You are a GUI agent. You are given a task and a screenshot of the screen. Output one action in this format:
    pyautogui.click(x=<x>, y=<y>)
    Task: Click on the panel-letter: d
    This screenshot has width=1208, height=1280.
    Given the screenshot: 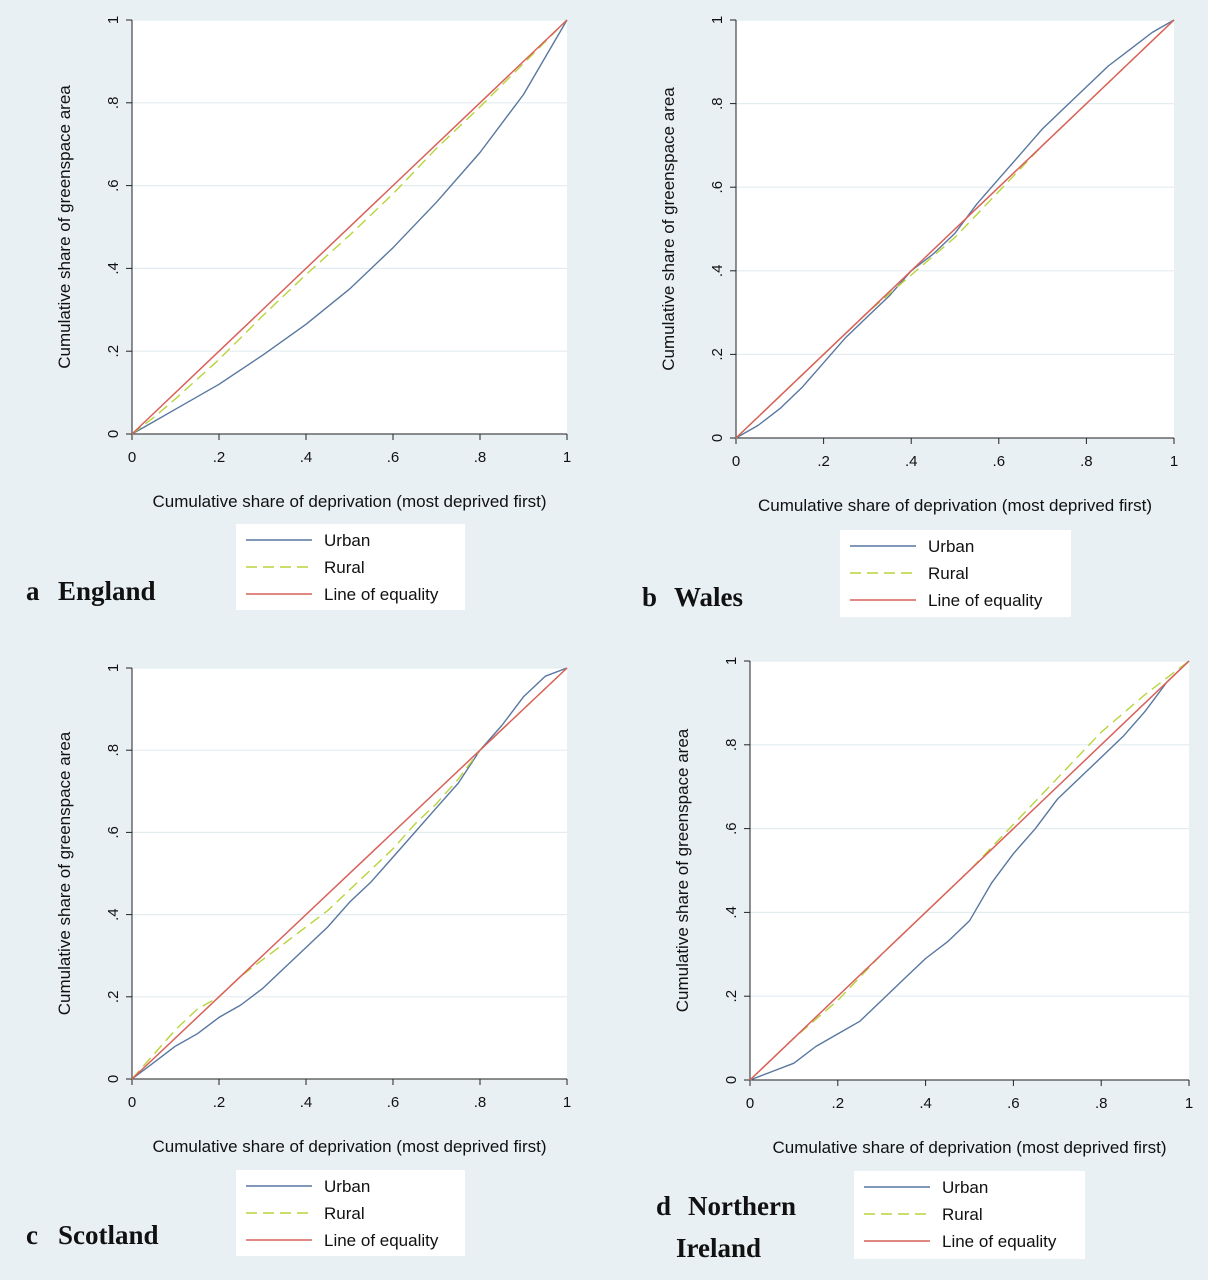 What is the action you would take?
    pyautogui.click(x=663, y=1206)
    